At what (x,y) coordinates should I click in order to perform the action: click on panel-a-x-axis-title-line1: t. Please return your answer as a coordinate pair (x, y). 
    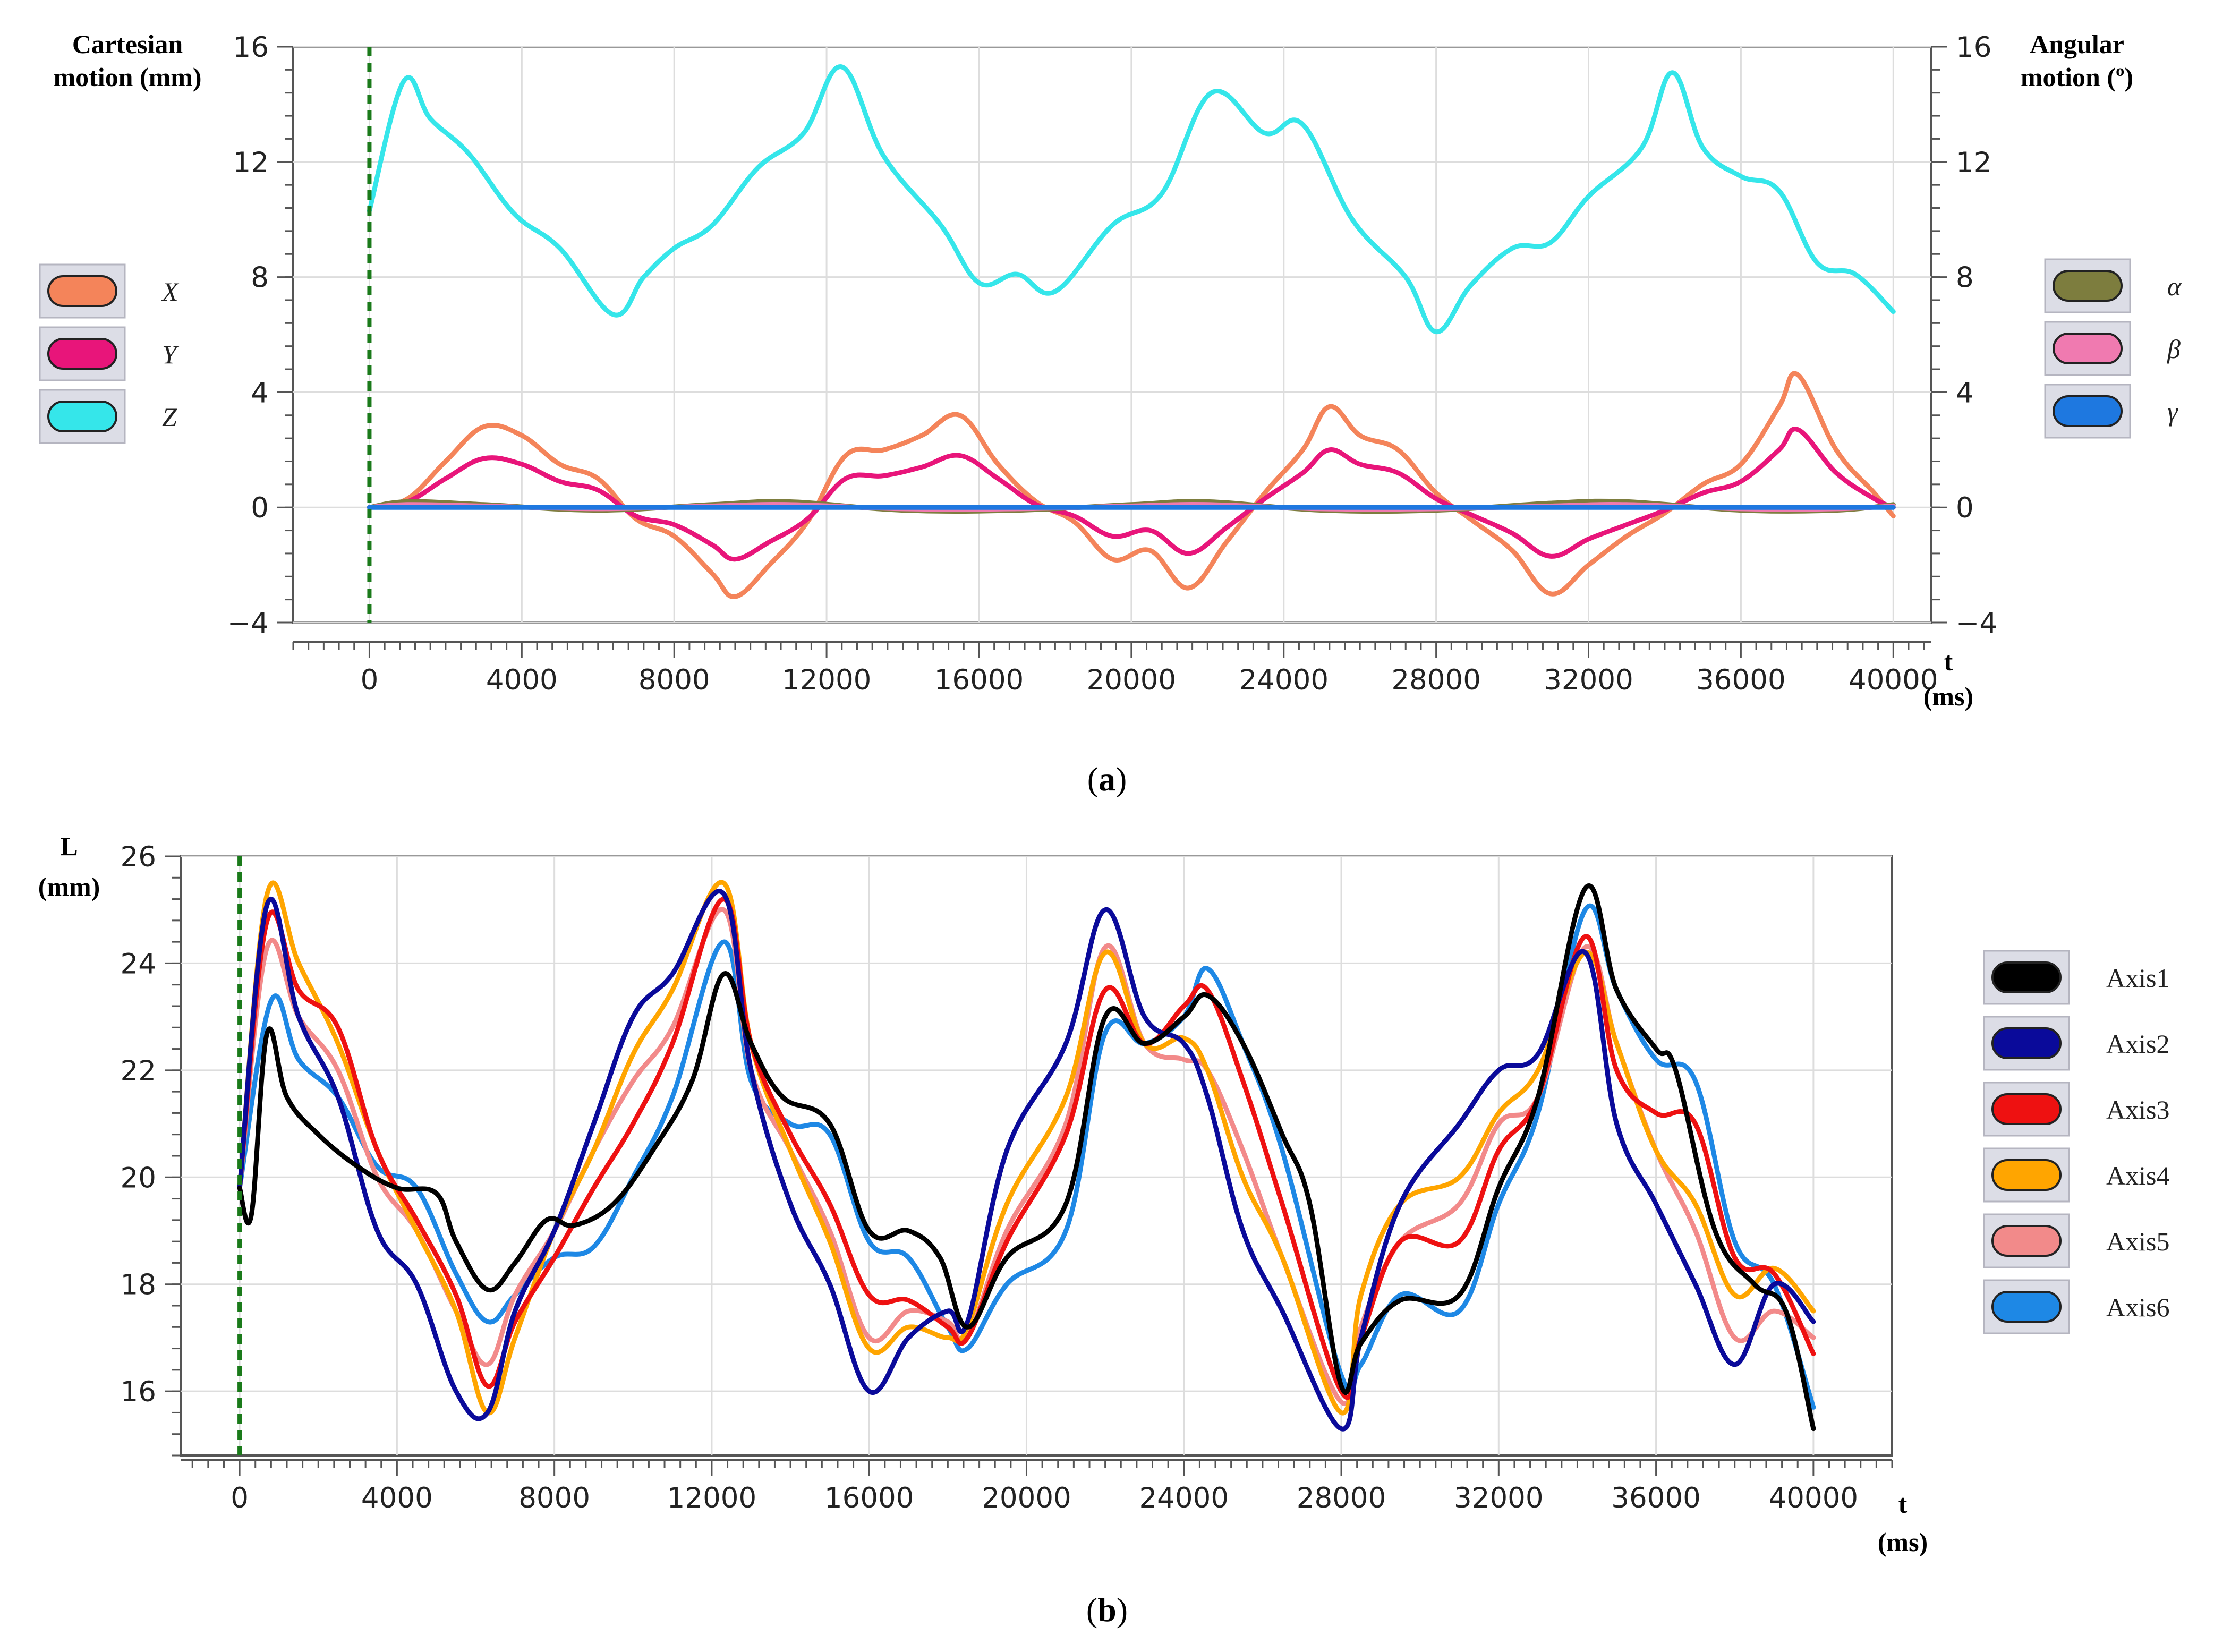
    Looking at the image, I should click on (1949, 661).